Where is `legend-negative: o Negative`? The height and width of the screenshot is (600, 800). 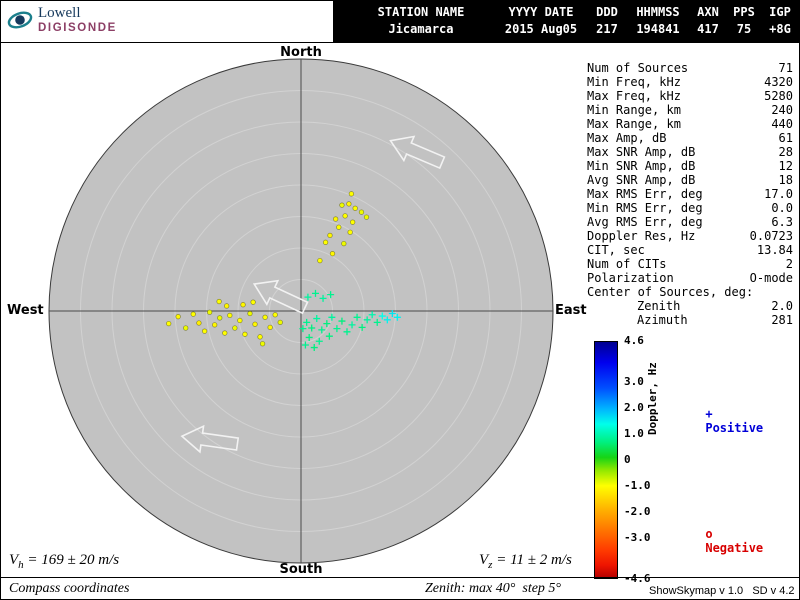
legend-negative: o Negative is located at coordinates (712, 541).